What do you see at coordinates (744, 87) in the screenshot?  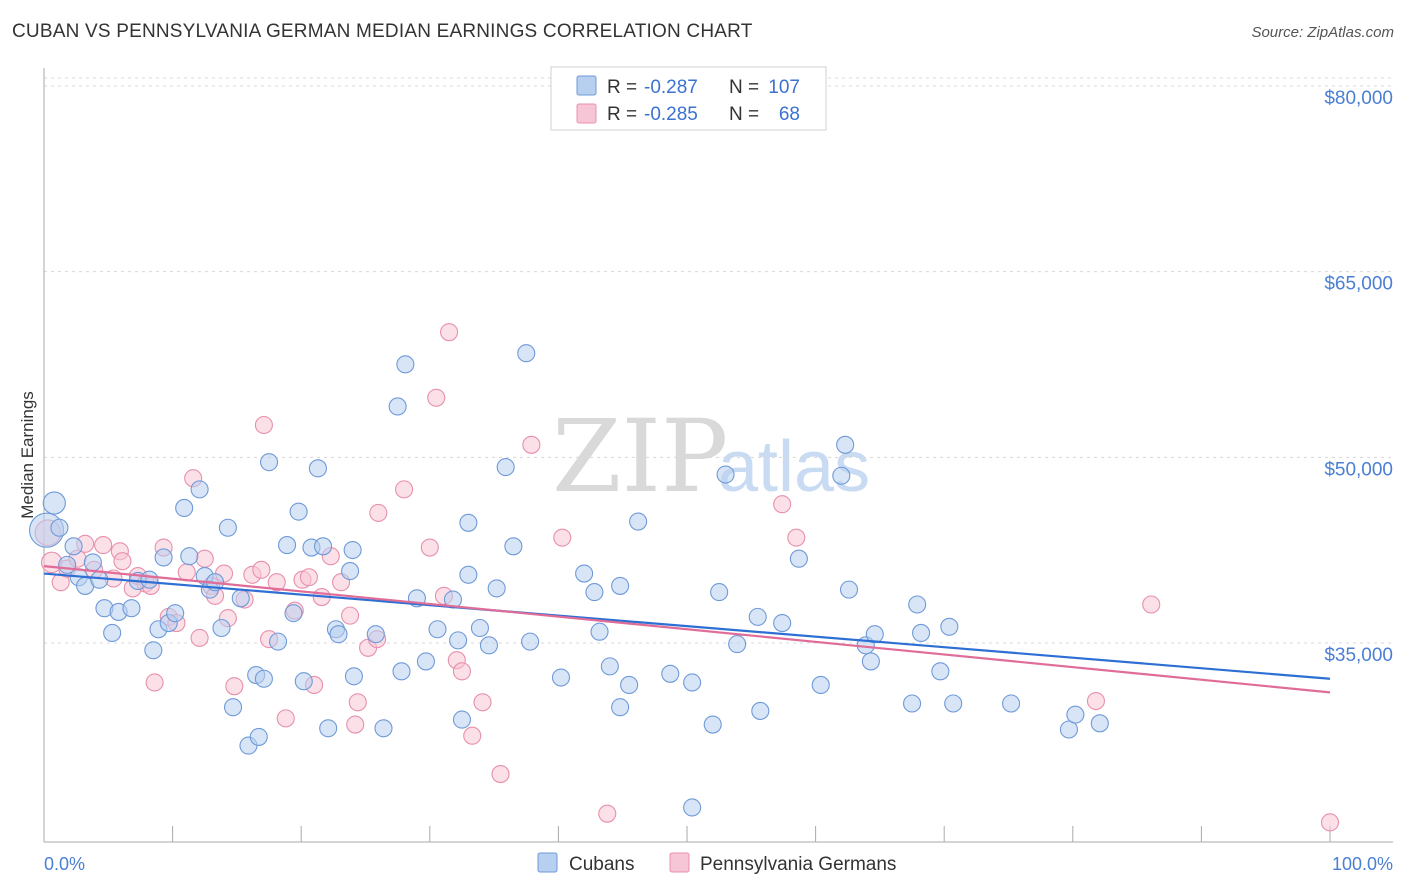 I see `legend-n-label-cubans: N =` at bounding box center [744, 87].